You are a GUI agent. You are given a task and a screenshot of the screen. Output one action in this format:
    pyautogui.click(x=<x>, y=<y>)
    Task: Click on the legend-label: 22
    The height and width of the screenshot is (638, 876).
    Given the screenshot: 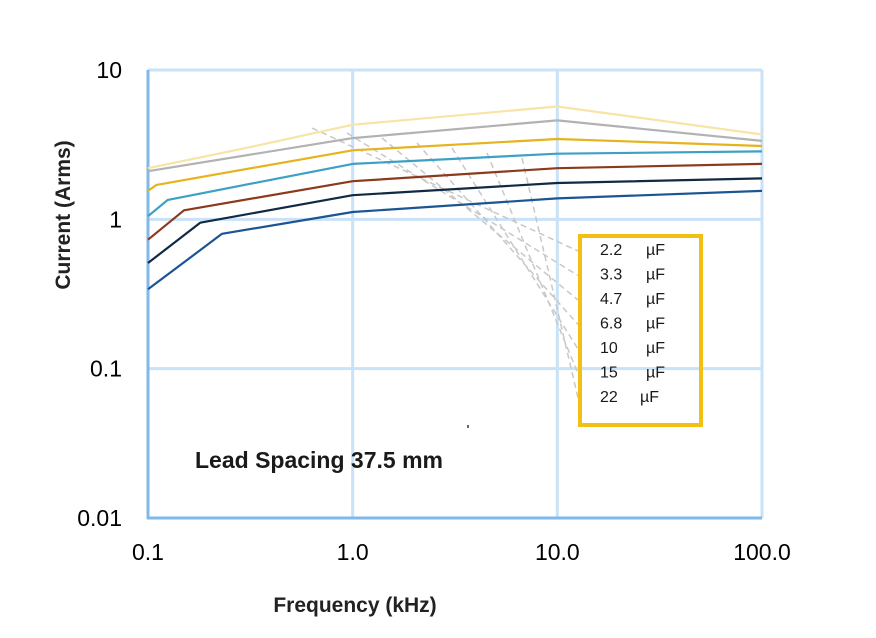 What is the action you would take?
    pyautogui.click(x=609, y=397)
    